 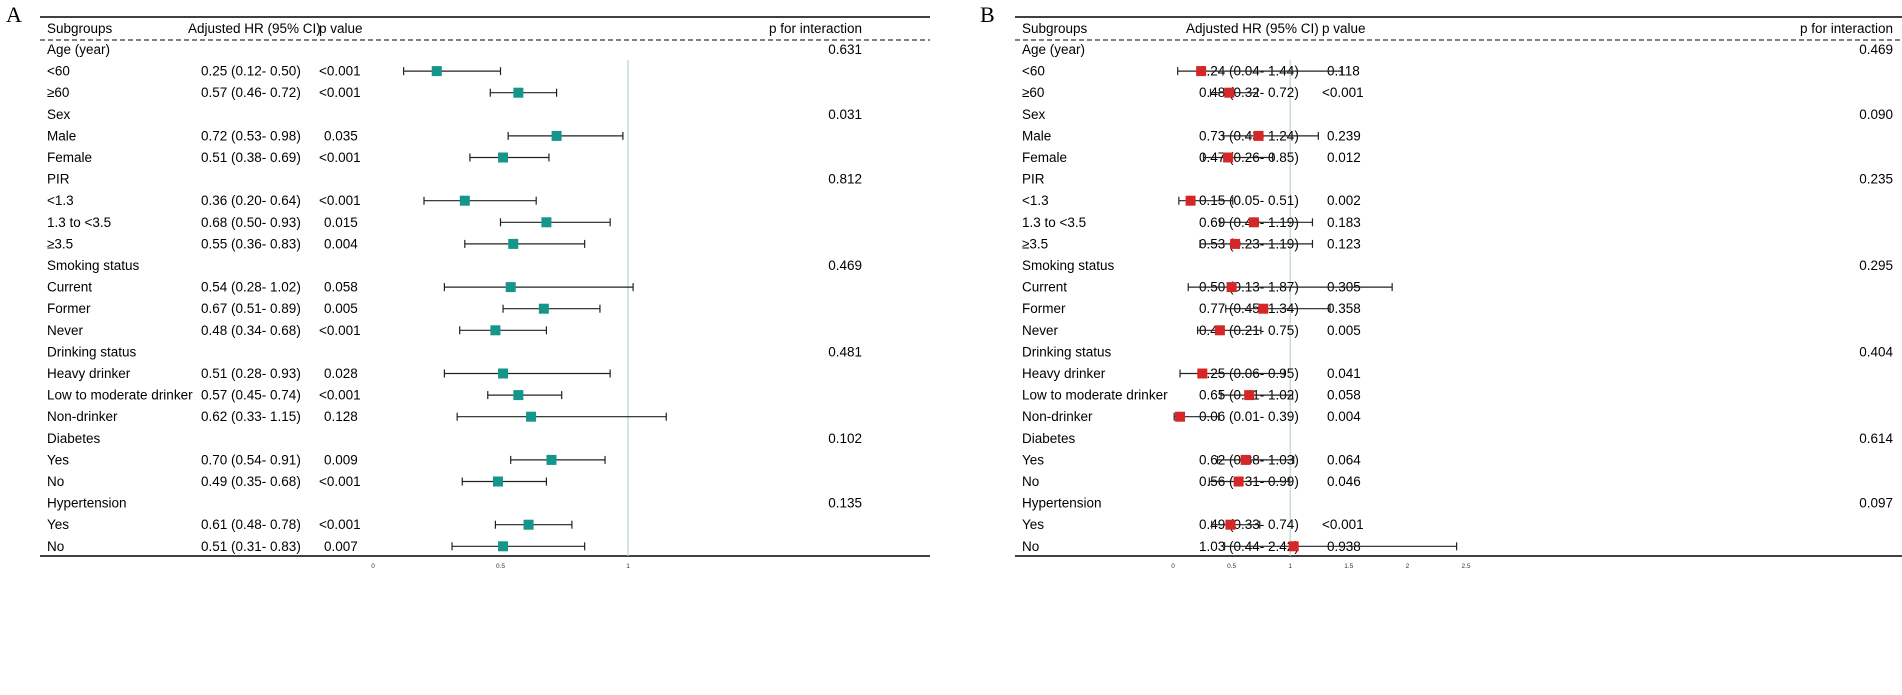 What do you see at coordinates (1344, 243) in the screenshot?
I see `p-value-text: 0.123` at bounding box center [1344, 243].